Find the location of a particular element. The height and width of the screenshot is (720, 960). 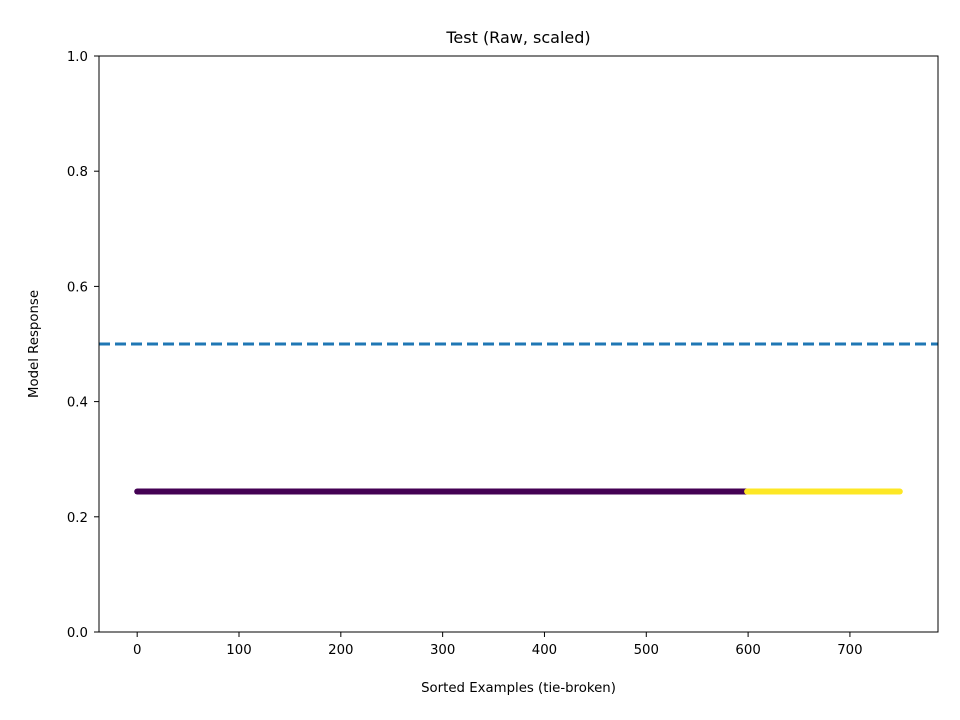

x-tick-label: 300 is located at coordinates (442, 650).